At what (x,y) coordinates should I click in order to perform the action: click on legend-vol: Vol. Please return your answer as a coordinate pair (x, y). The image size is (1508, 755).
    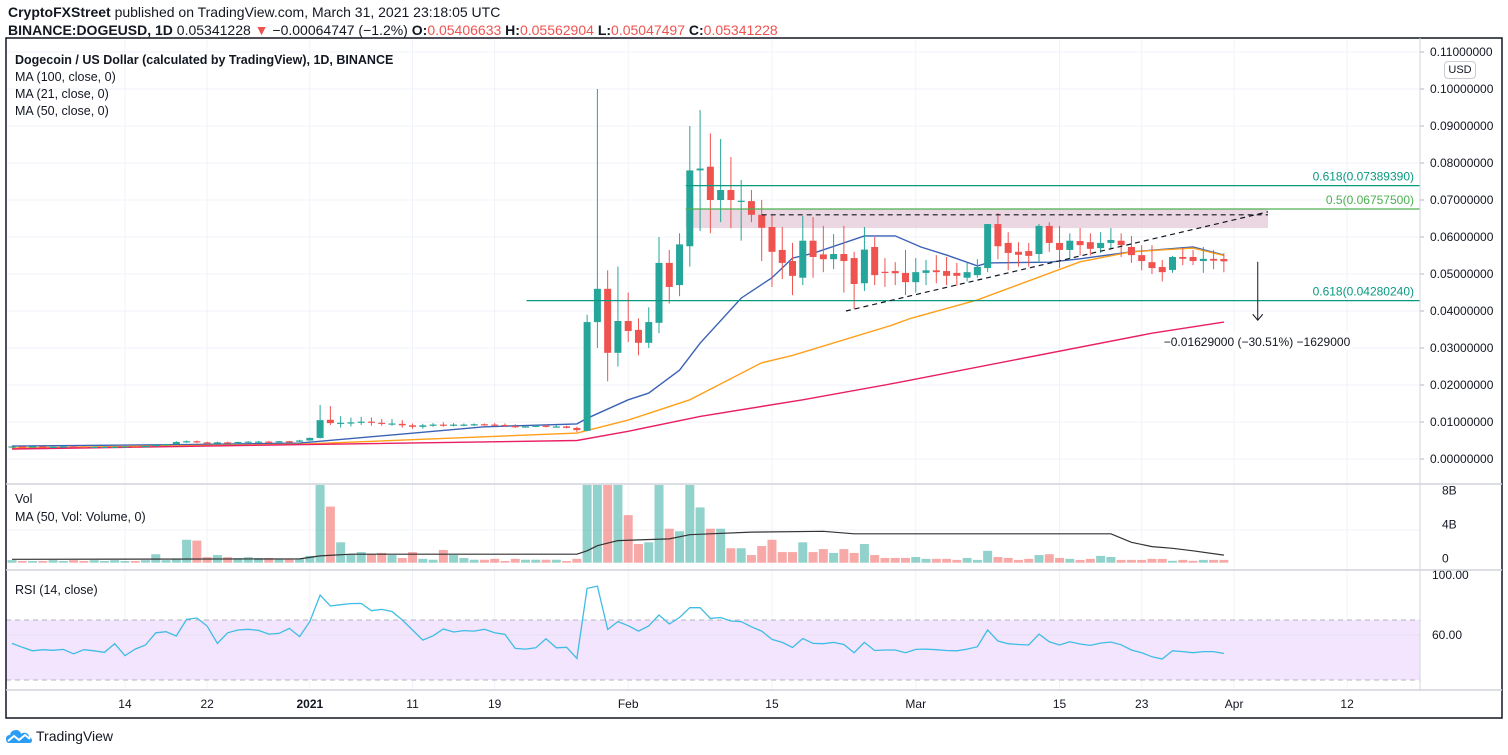
    Looking at the image, I should click on (24, 499).